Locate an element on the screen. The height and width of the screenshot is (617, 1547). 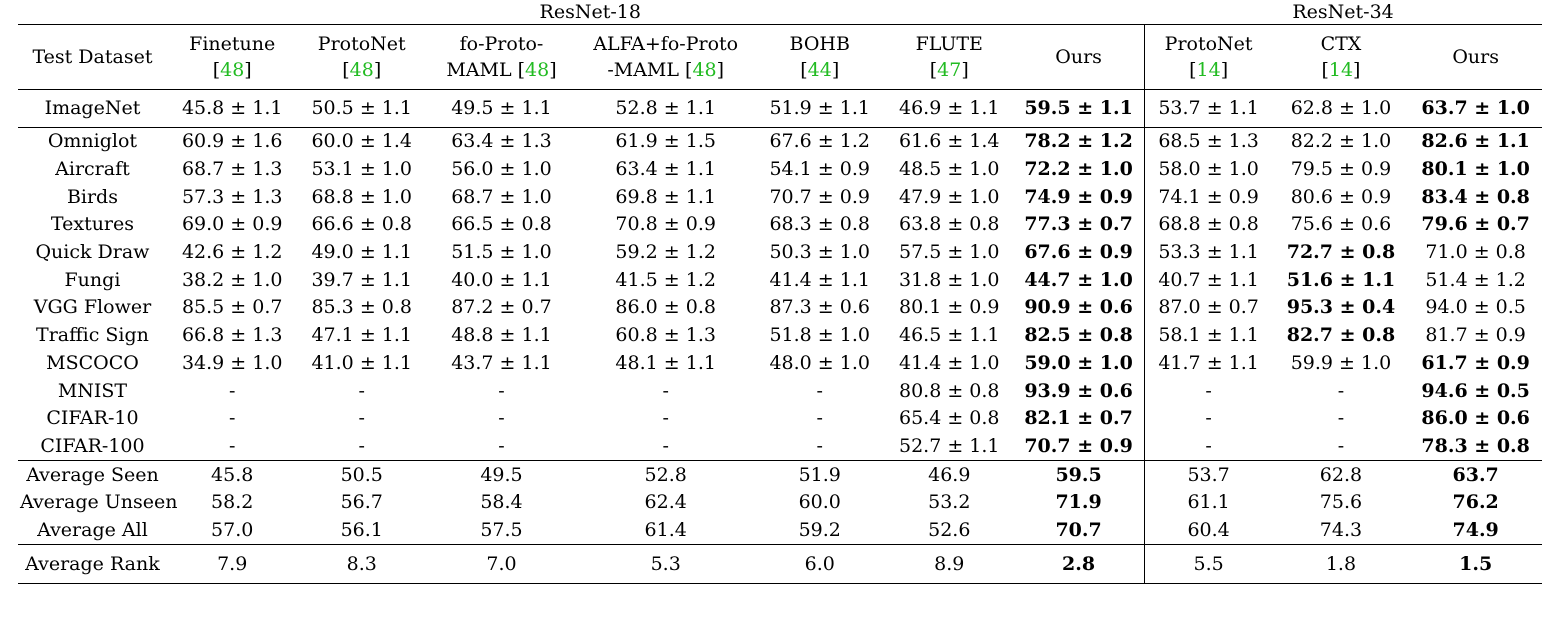
table-cell: 58.2 is located at coordinates (232, 502).